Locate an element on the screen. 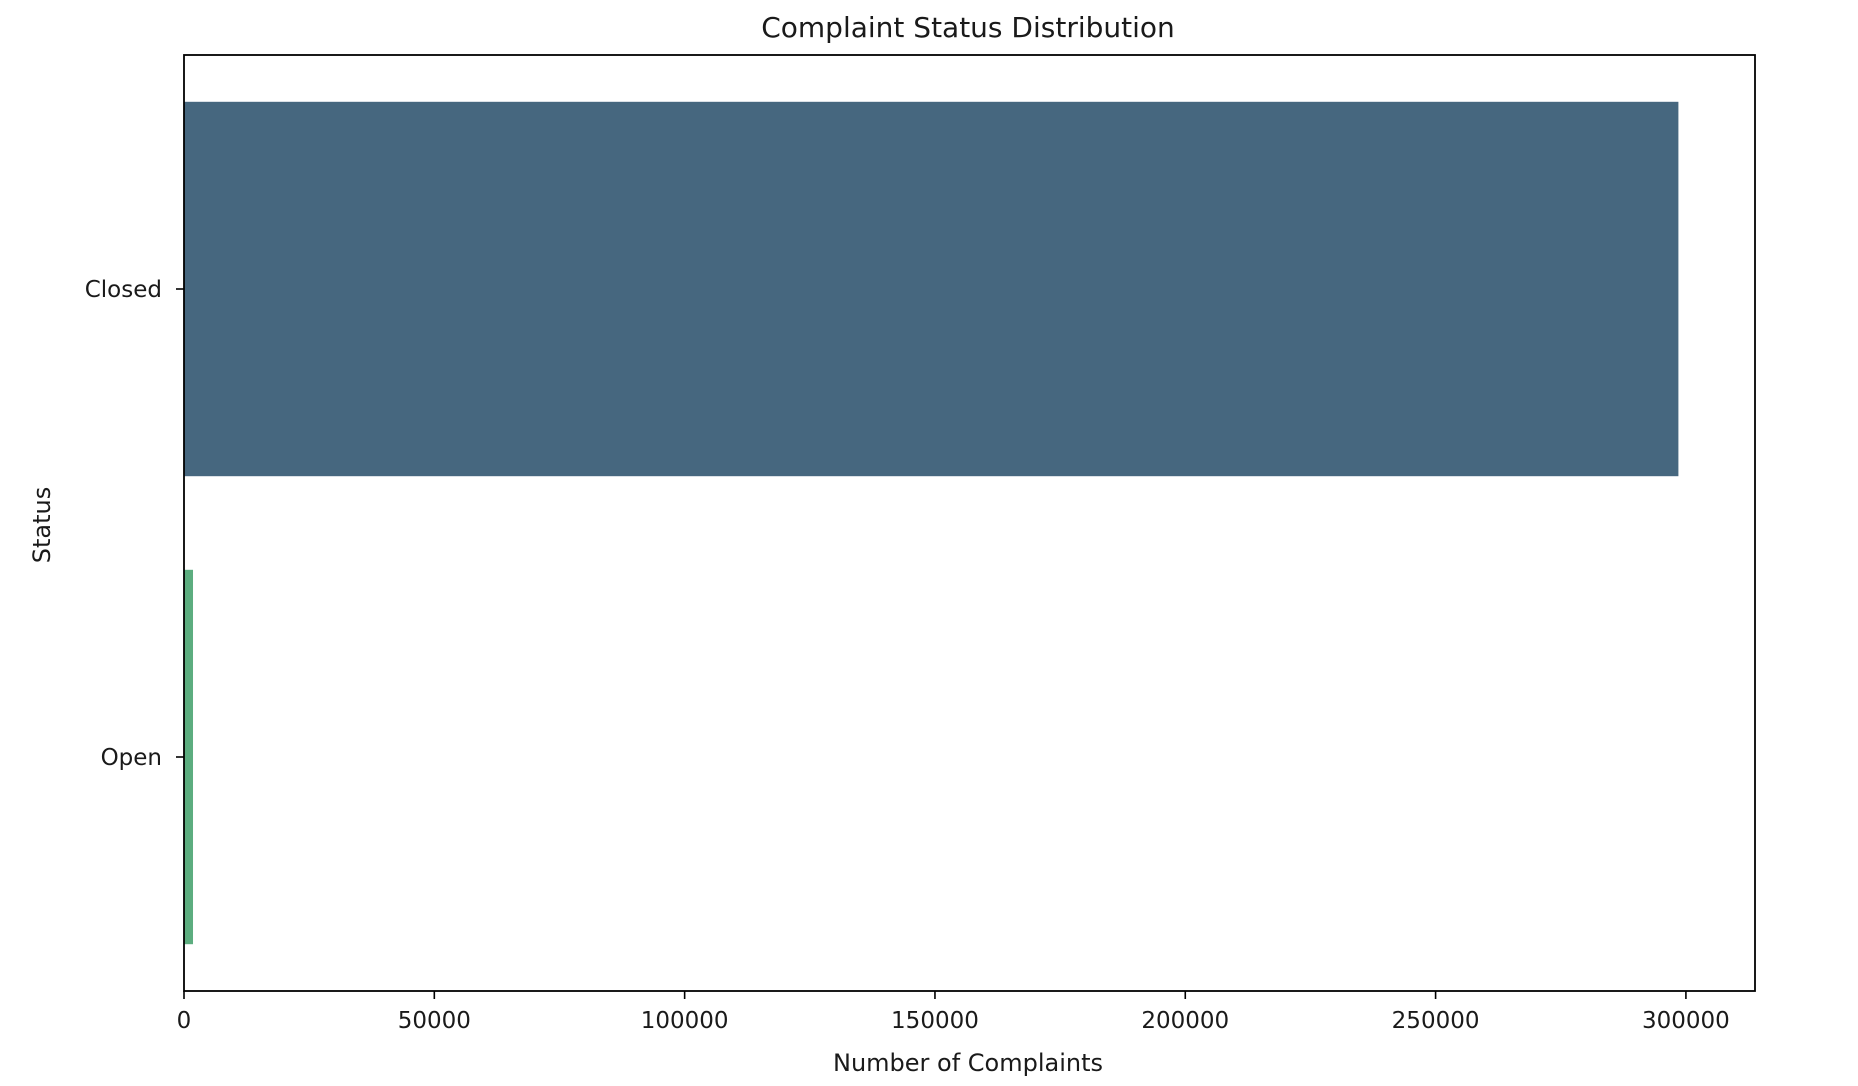 The image size is (1858, 1086). x-tick-label-50000: 50000 is located at coordinates (434, 1021).